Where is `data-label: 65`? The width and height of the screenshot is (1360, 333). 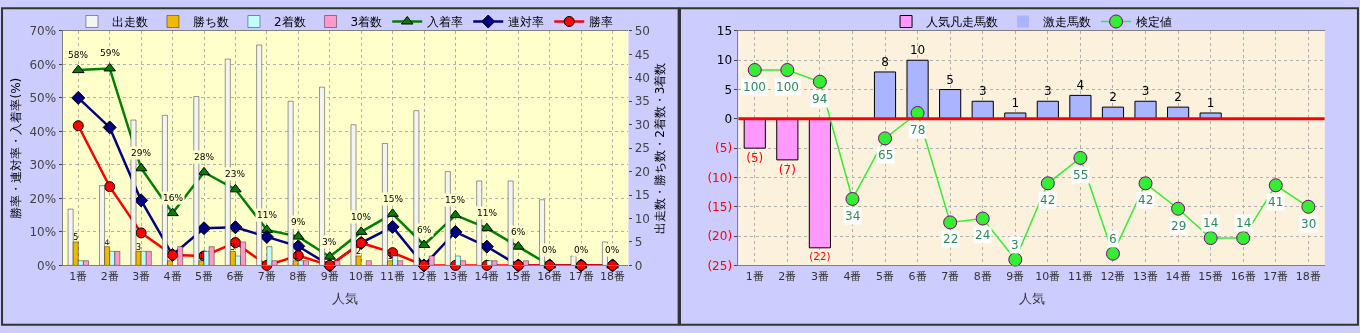
data-label: 65 is located at coordinates (886, 155).